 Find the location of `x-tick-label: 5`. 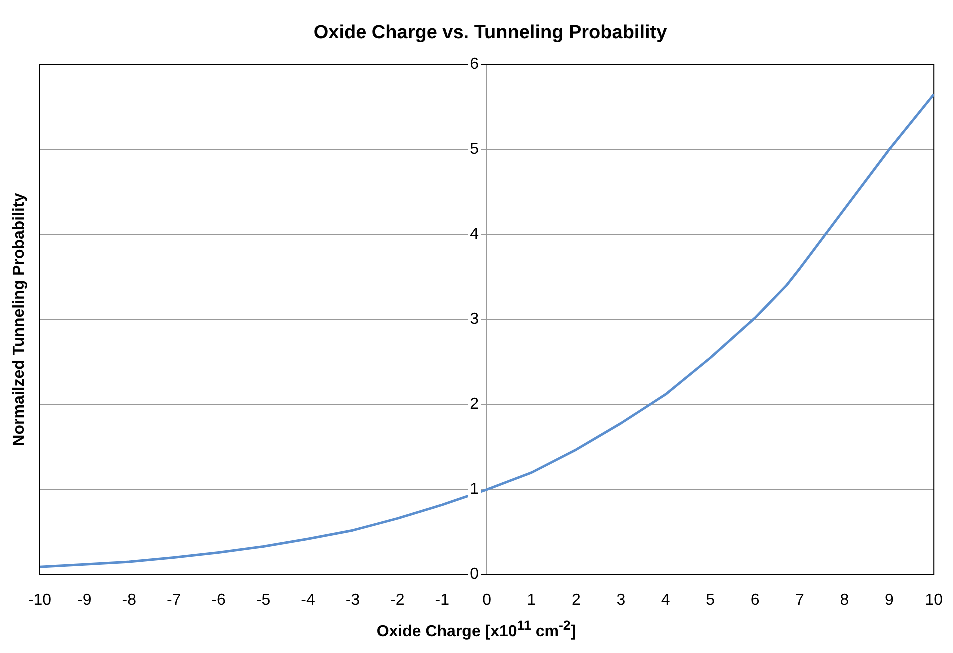

x-tick-label: 5 is located at coordinates (711, 600).